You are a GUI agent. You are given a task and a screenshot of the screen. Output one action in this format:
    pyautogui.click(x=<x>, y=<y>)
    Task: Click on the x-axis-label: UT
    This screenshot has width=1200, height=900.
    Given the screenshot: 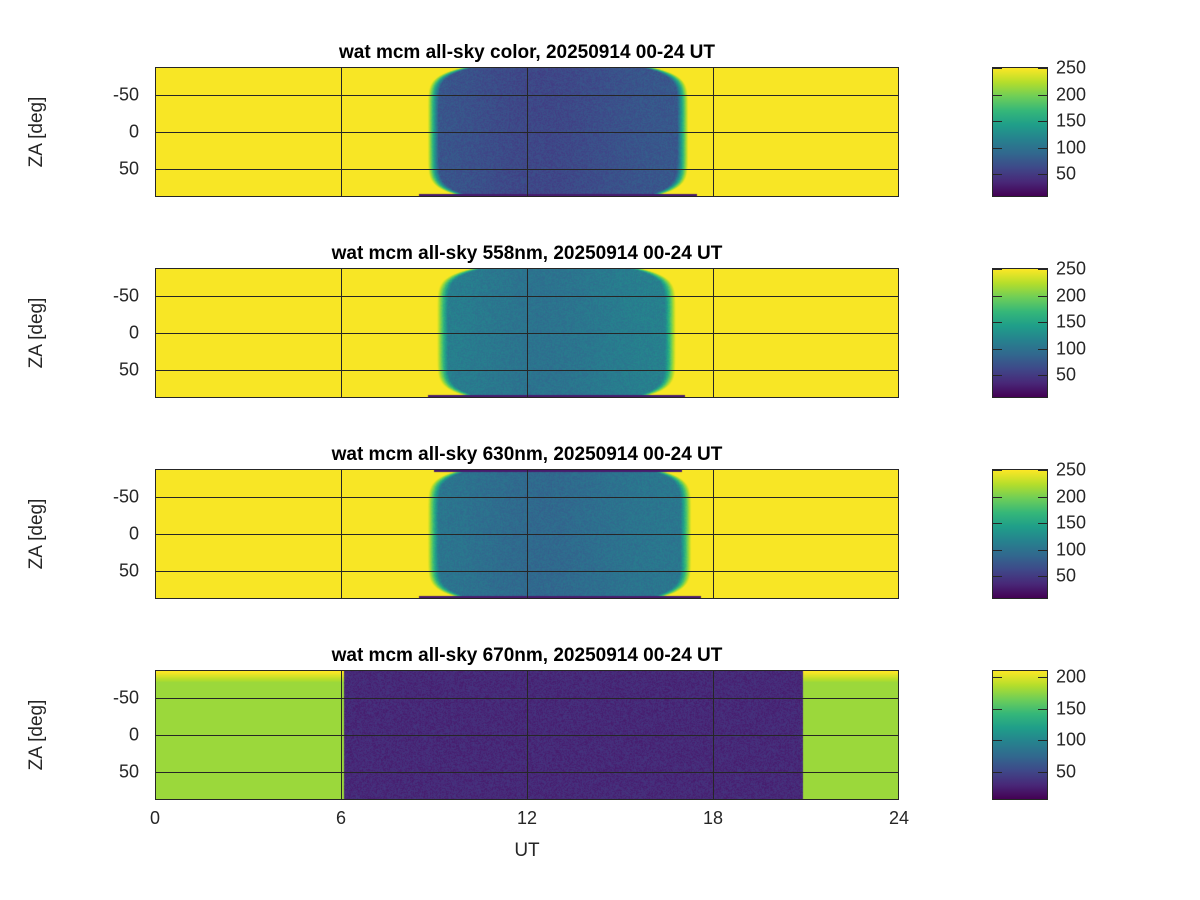 What is the action you would take?
    pyautogui.click(x=527, y=850)
    